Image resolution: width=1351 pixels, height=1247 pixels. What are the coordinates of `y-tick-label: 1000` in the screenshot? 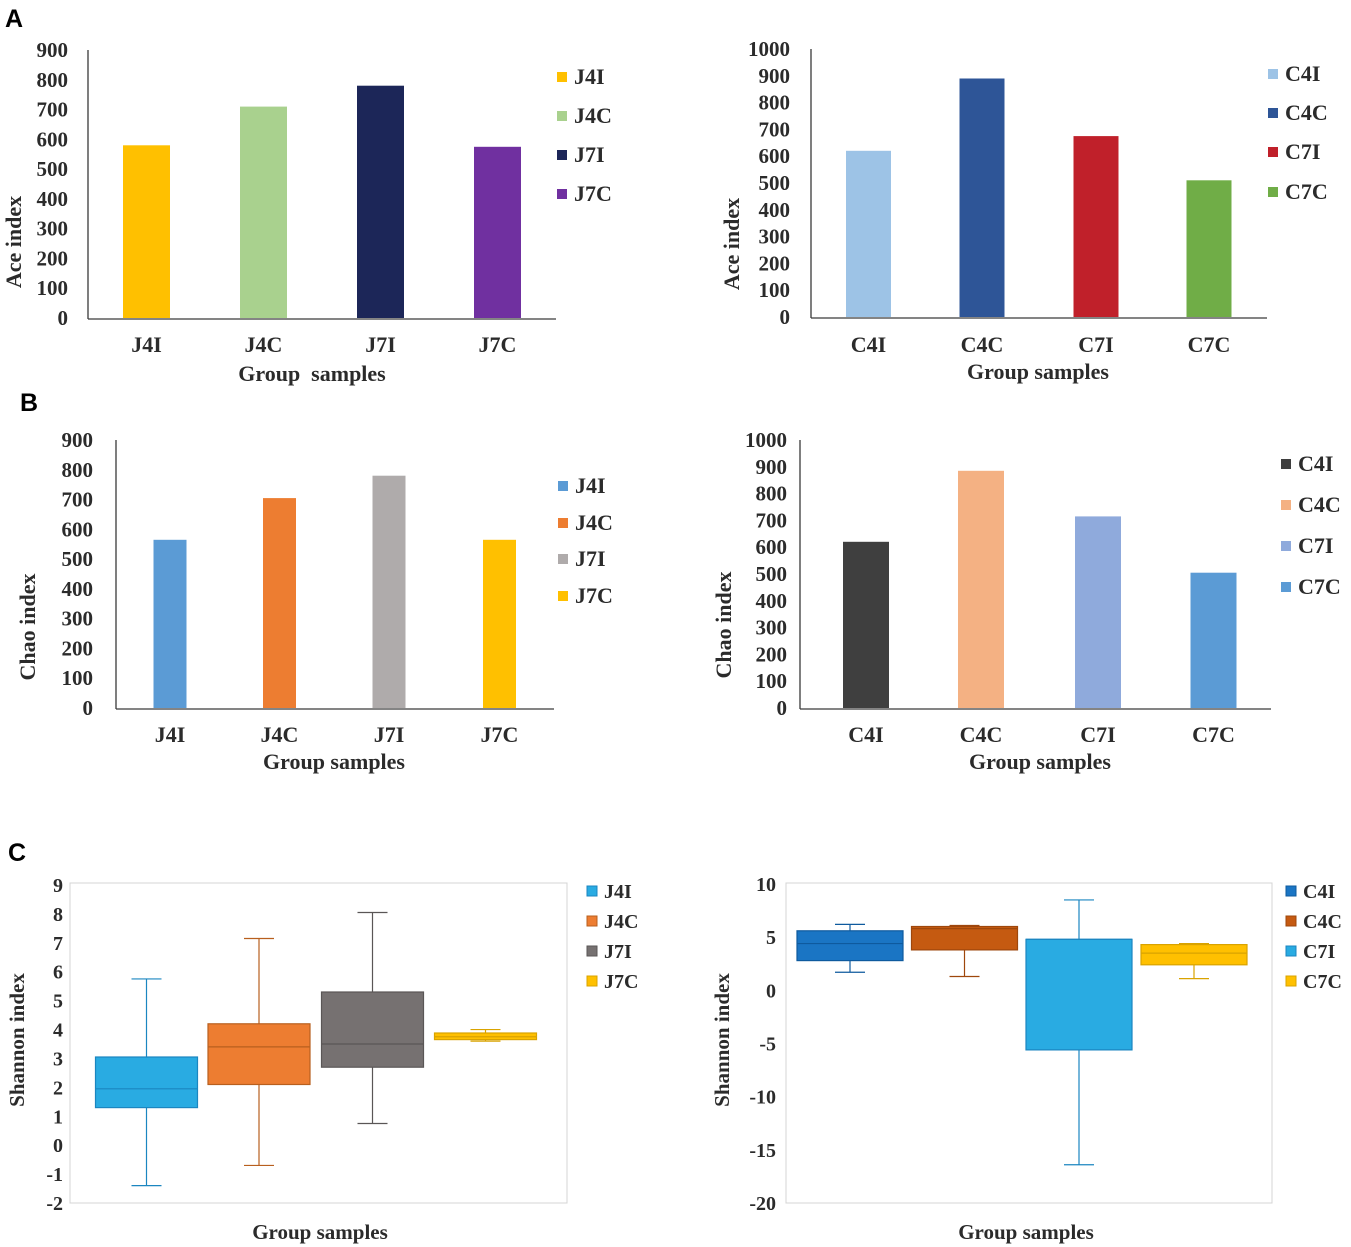 It's located at (766, 440).